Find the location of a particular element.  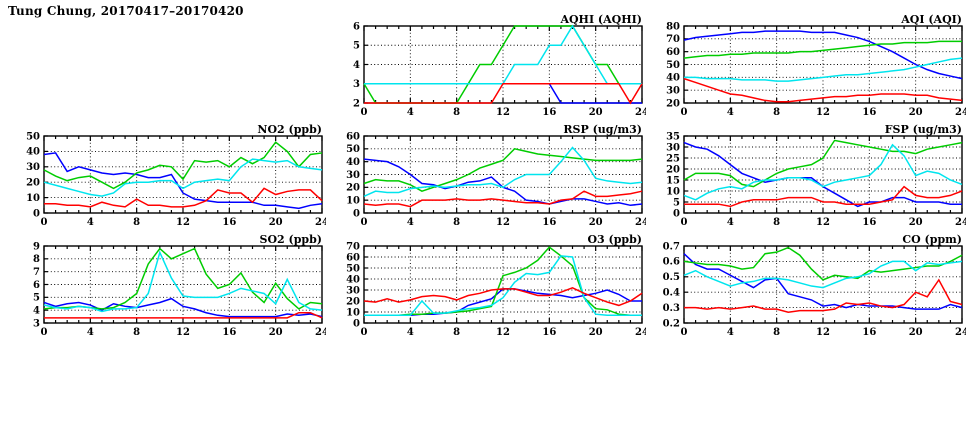

y-tick-label: 35 is located at coordinates (673, 136).